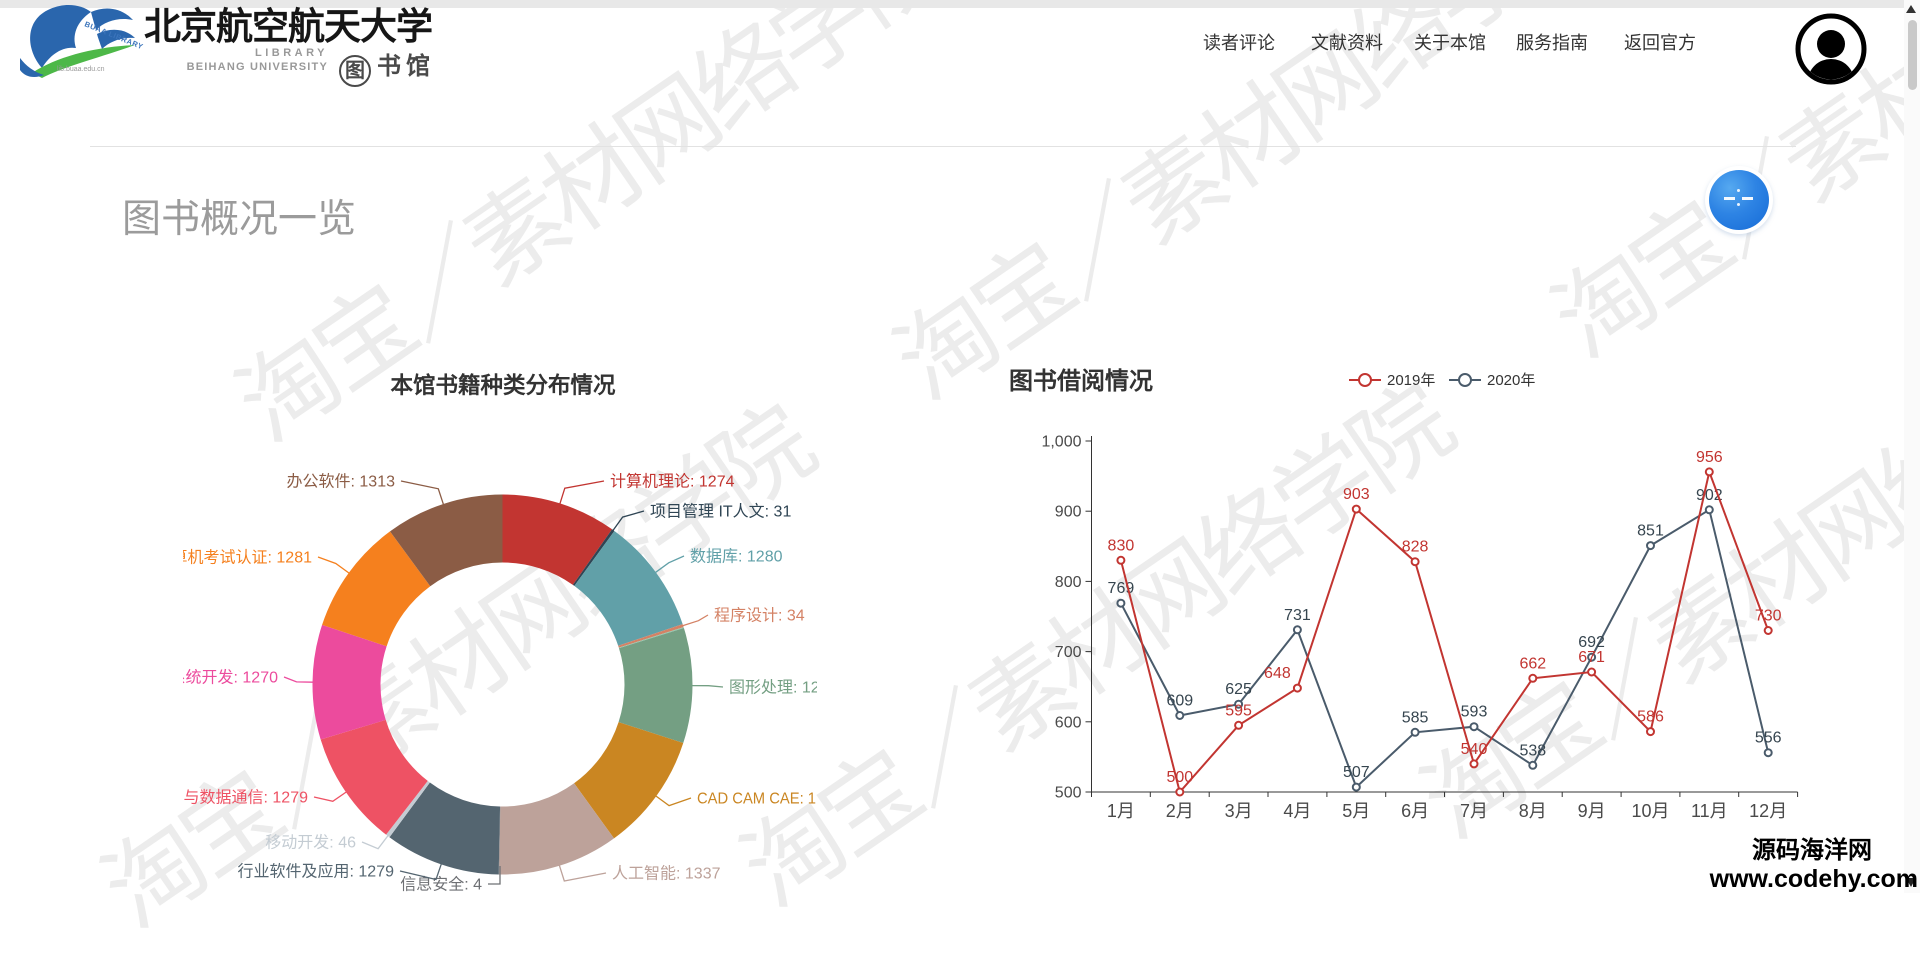  Describe the element at coordinates (672, 481) in the screenshot. I see `svg-text: 计算机理论: 1274` at that location.